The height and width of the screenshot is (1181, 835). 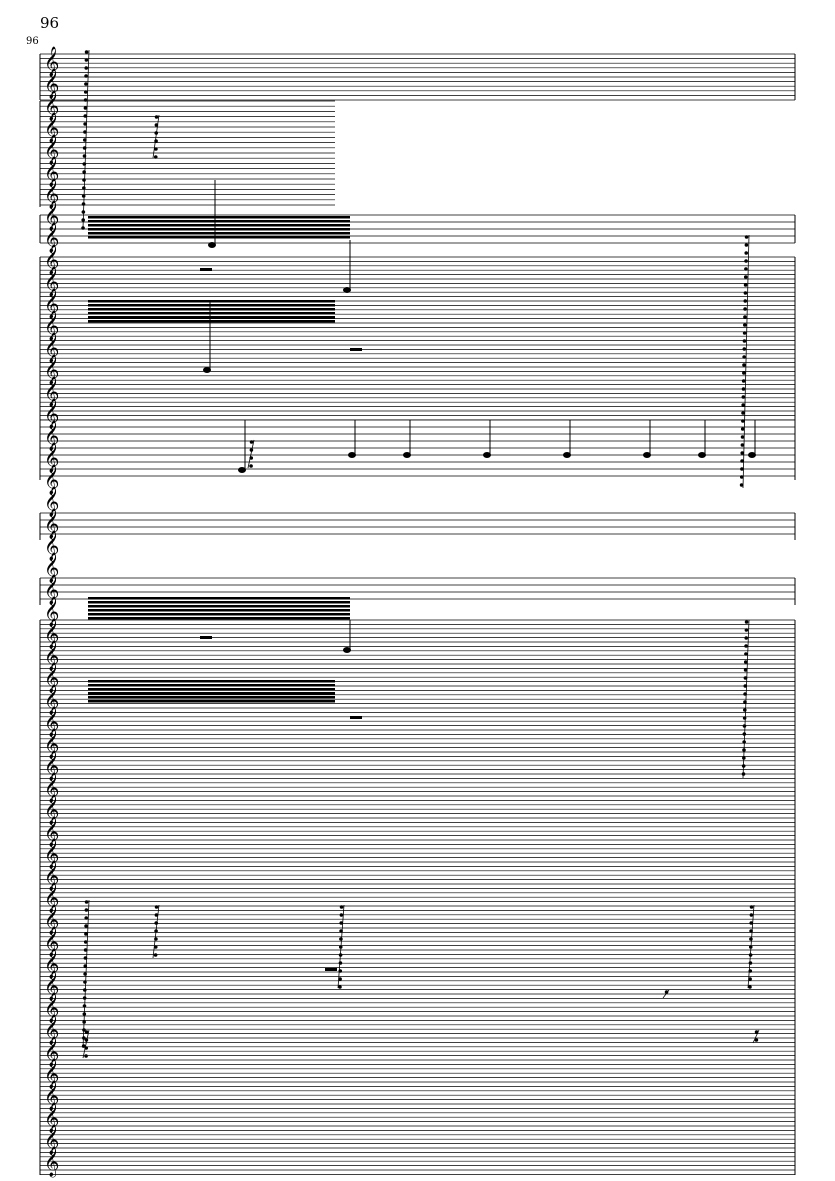 What do you see at coordinates (50, 23) in the screenshot?
I see `page-number: 96` at bounding box center [50, 23].